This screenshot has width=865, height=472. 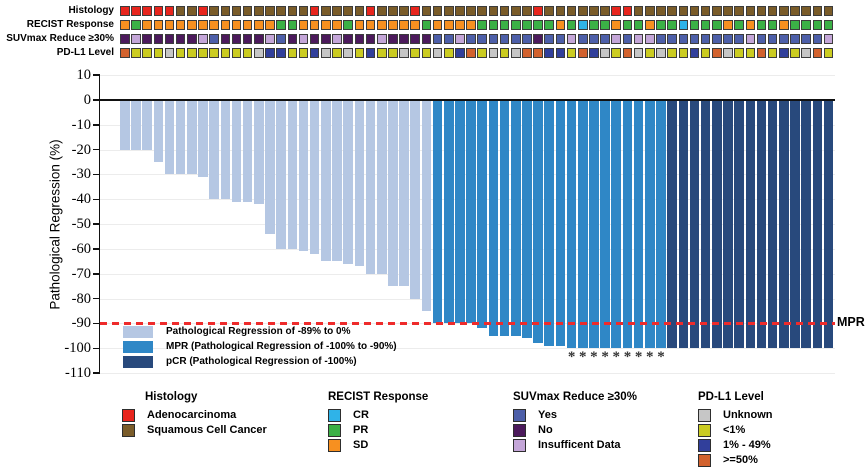 What do you see at coordinates (81, 224) in the screenshot?
I see `y-tick-label: -50` at bounding box center [81, 224].